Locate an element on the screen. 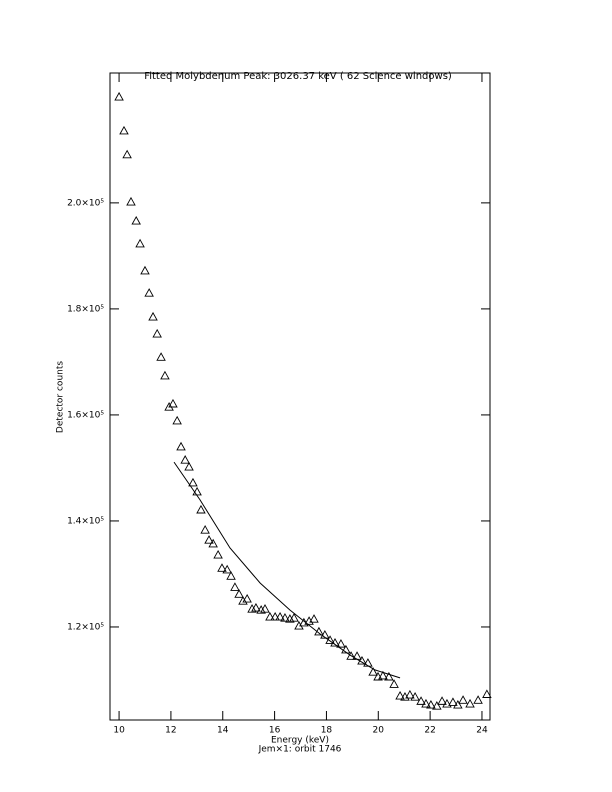 This screenshot has width=612, height=792. x-tick-label: 22 is located at coordinates (429, 731).